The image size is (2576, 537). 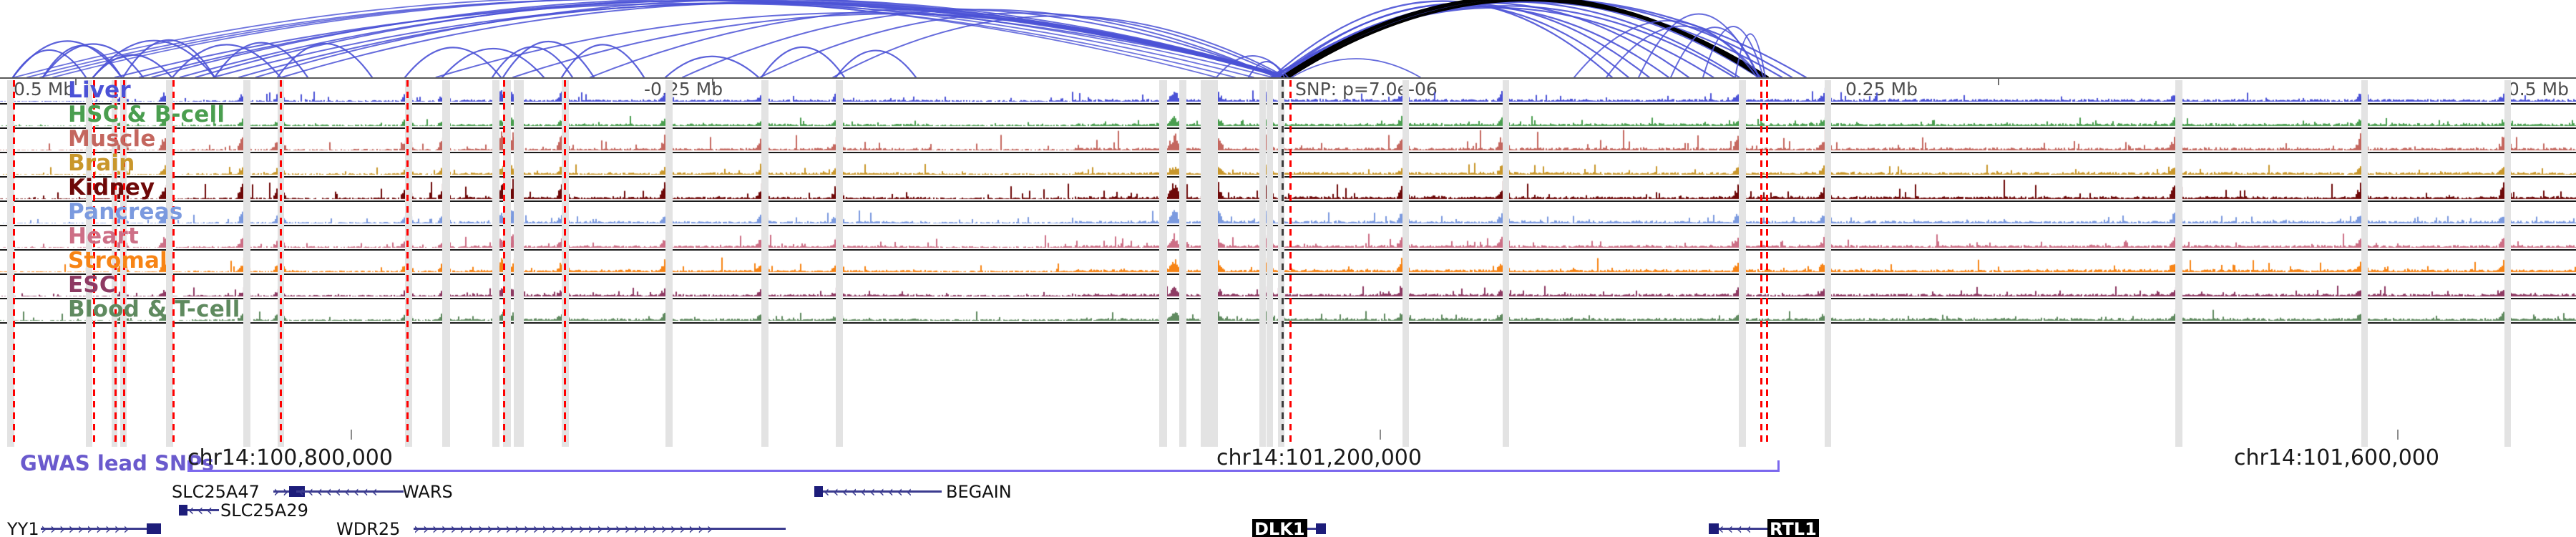 I want to click on signal-track-brain: Brain, so click(x=1288, y=165).